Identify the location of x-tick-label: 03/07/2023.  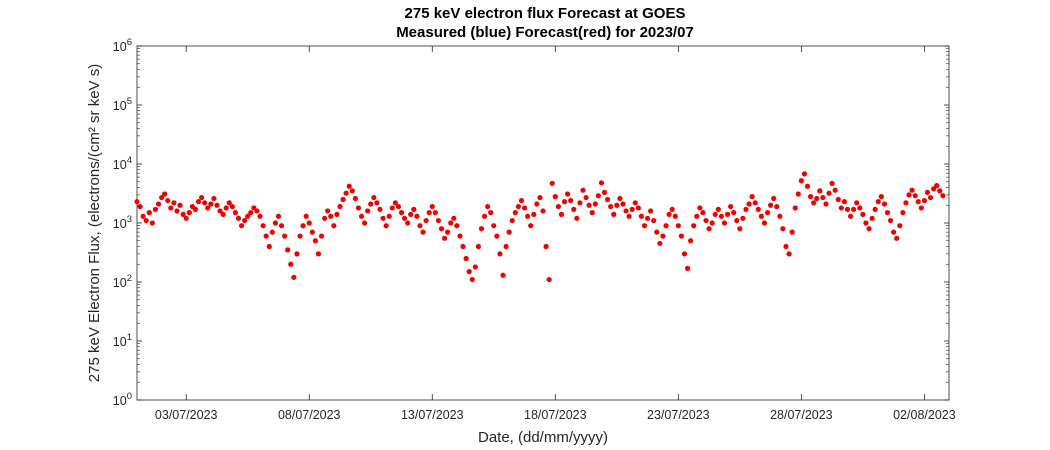
(186, 415).